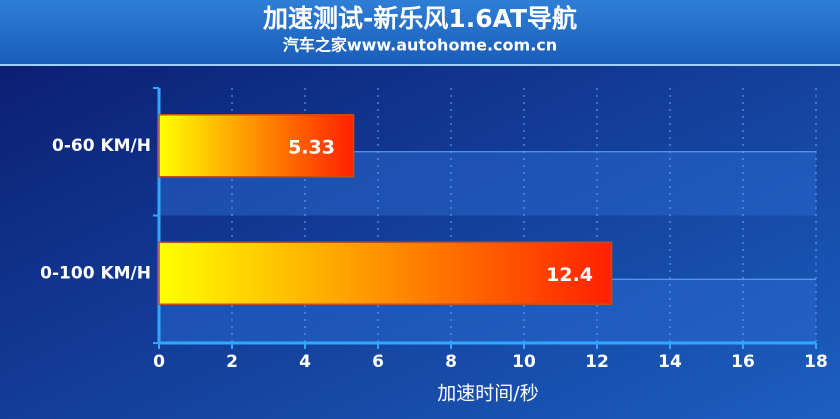  I want to click on x-axis-label: 加速时间/秒, so click(487, 394).